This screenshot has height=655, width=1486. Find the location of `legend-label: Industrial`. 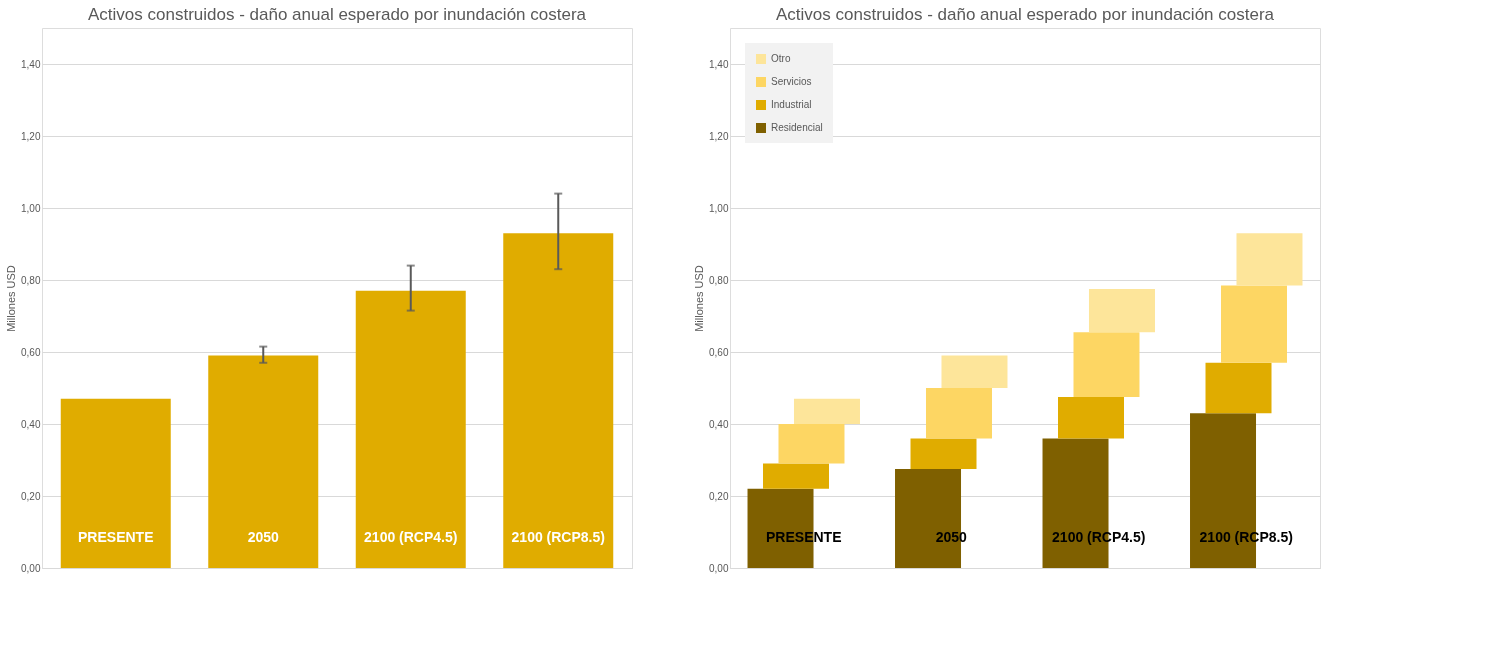

legend-label: Industrial is located at coordinates (791, 104).